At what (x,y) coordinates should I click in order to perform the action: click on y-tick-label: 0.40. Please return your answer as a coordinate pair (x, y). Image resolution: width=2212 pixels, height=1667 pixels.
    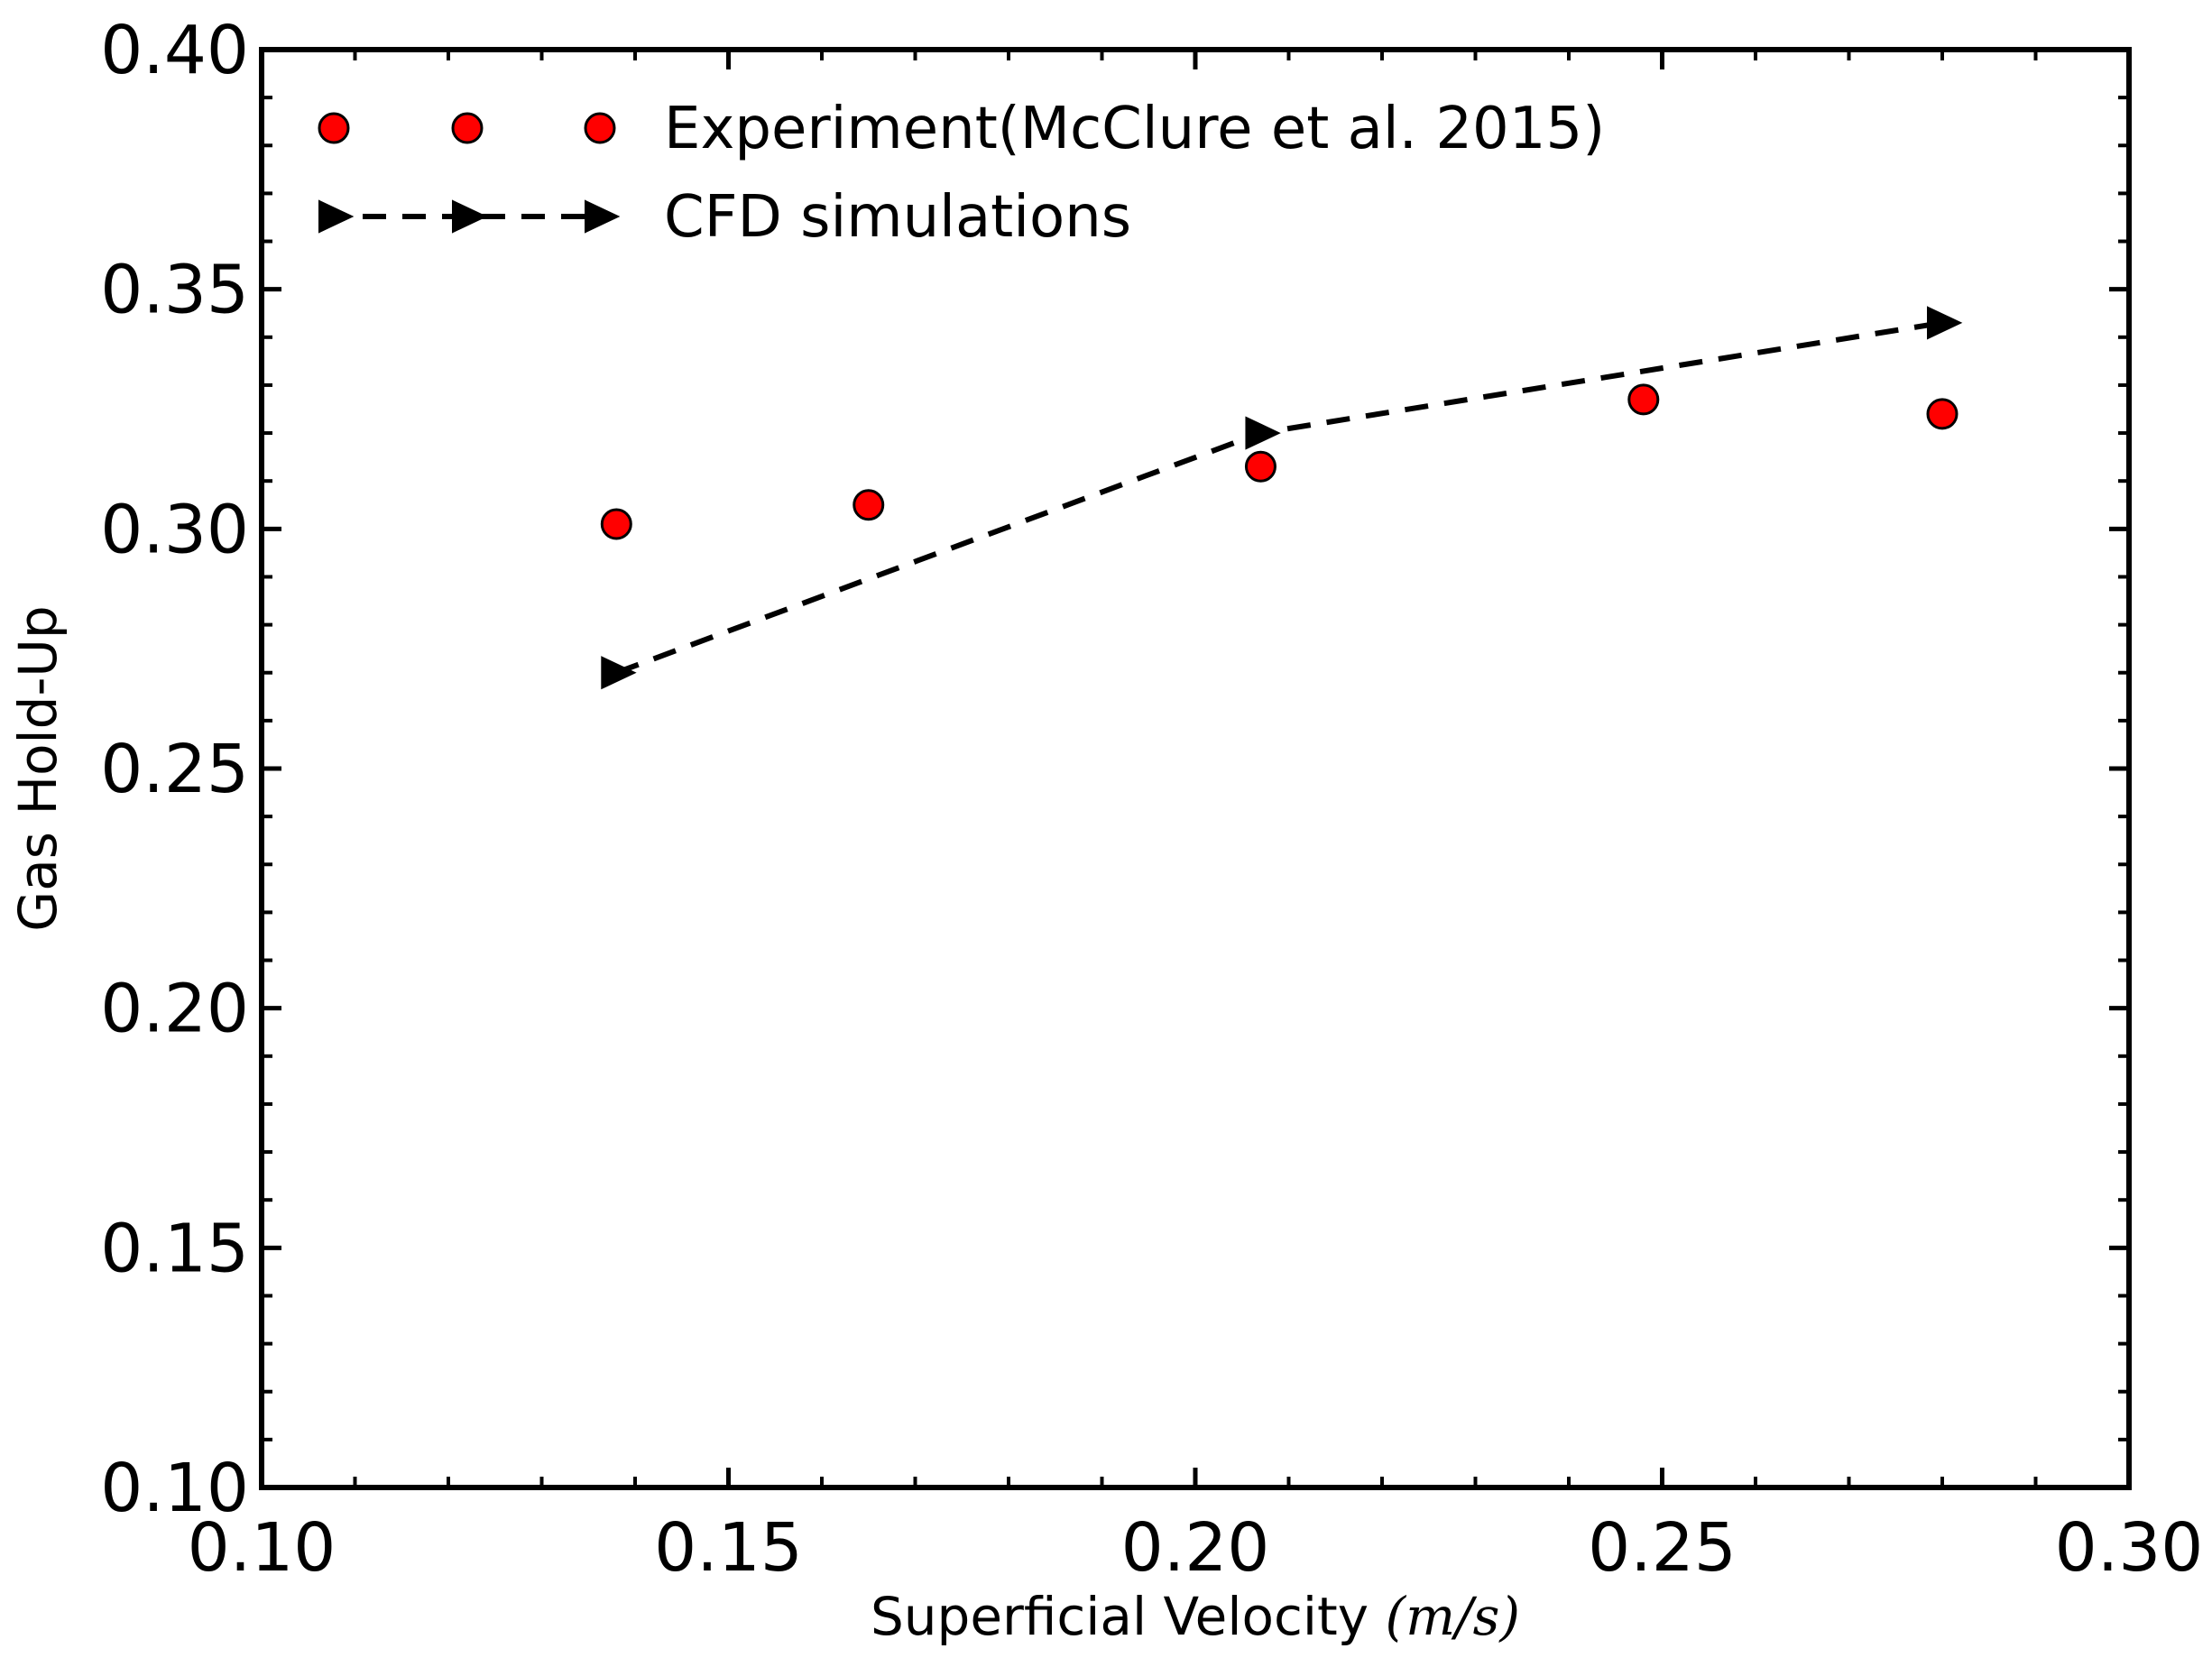
    Looking at the image, I should click on (174, 50).